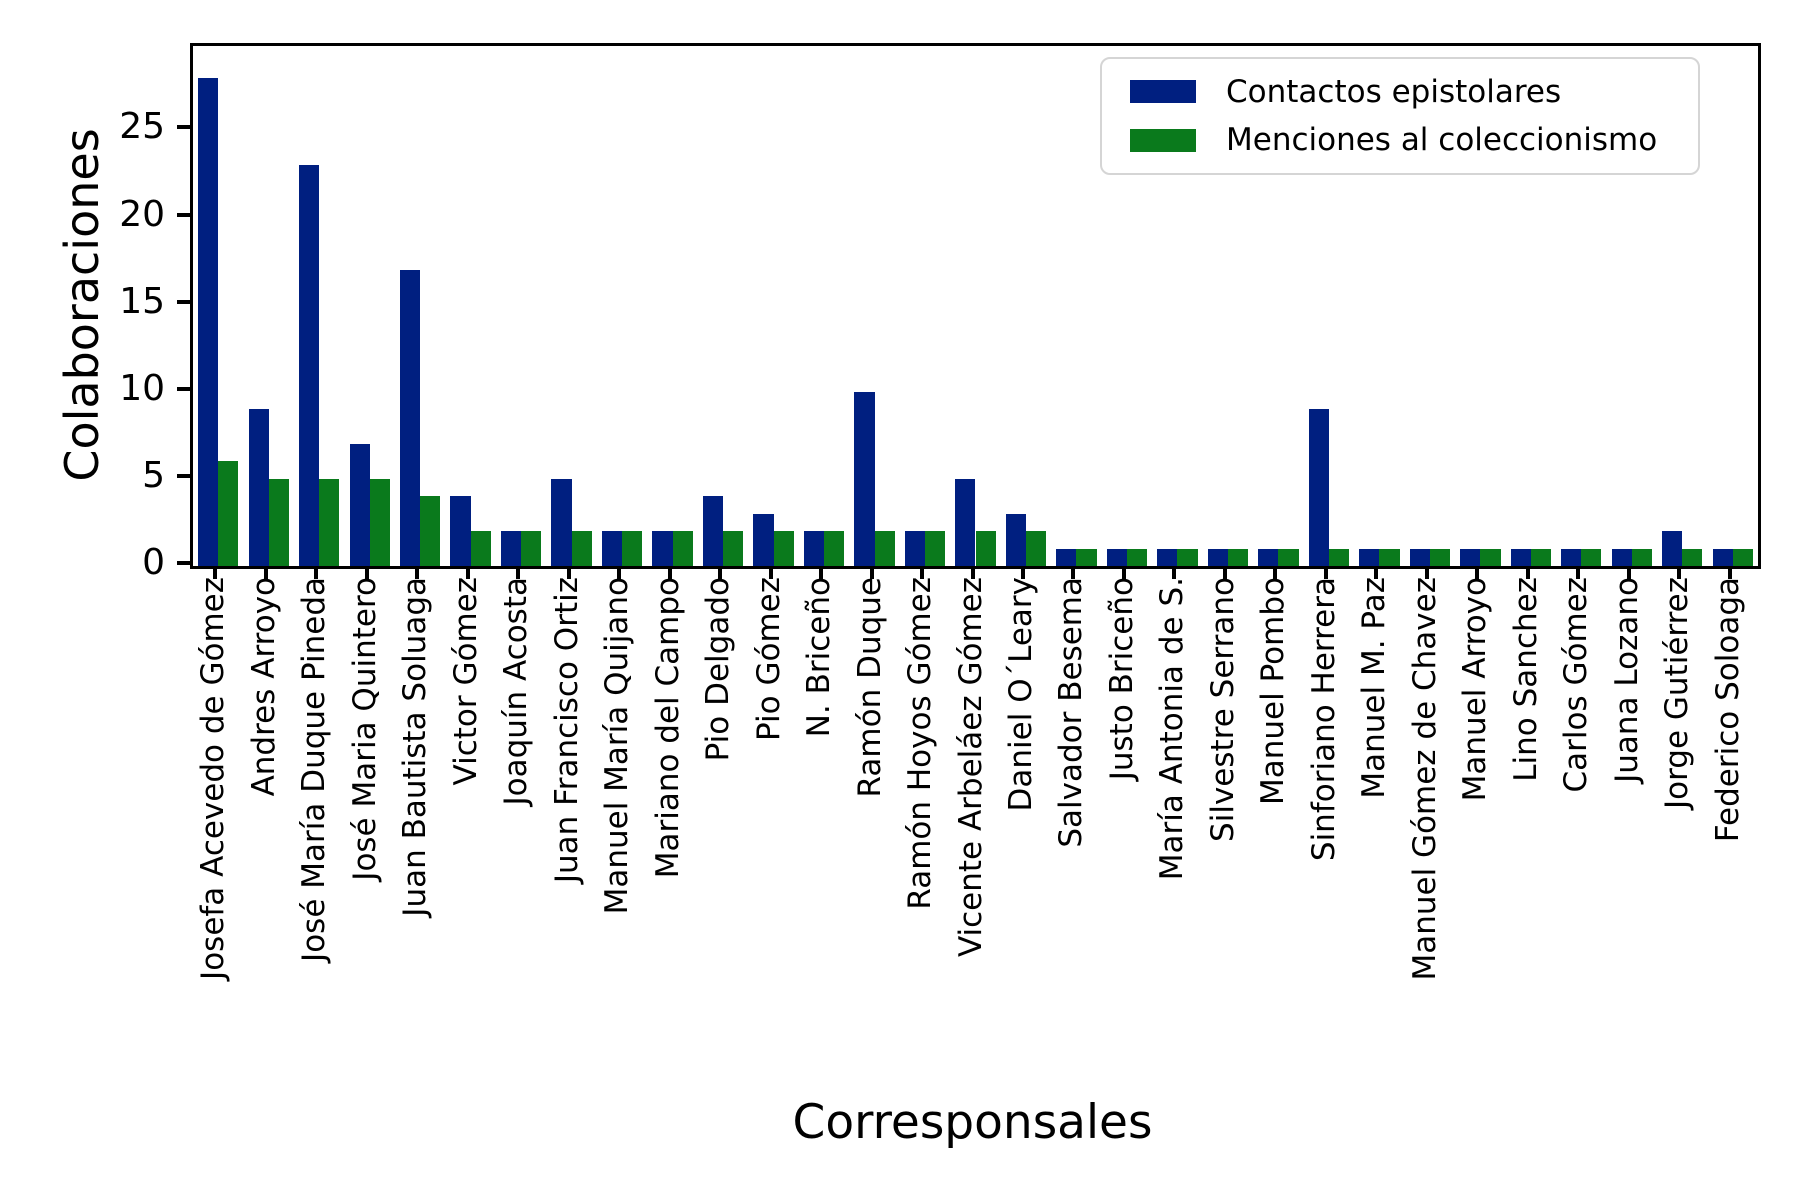  What do you see at coordinates (516, 691) in the screenshot?
I see `x-tick-label: Joaquín Acosta` at bounding box center [516, 691].